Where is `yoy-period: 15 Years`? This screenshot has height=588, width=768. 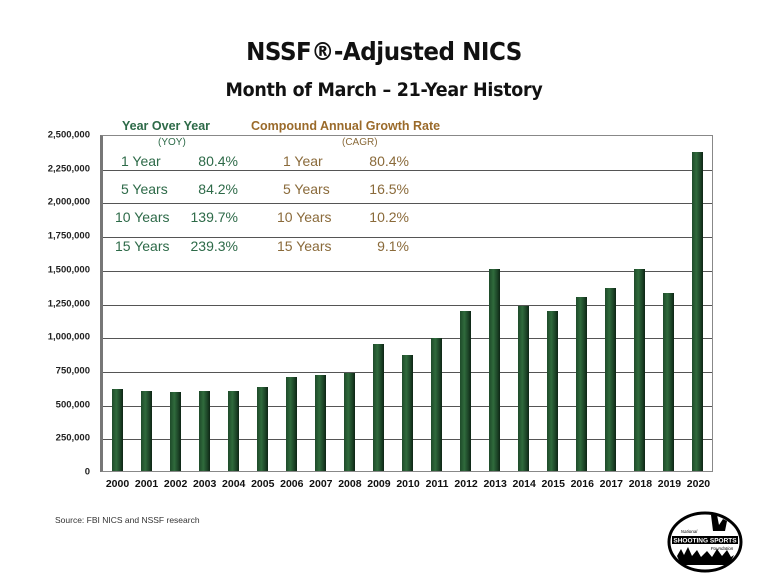 yoy-period: 15 Years is located at coordinates (142, 246).